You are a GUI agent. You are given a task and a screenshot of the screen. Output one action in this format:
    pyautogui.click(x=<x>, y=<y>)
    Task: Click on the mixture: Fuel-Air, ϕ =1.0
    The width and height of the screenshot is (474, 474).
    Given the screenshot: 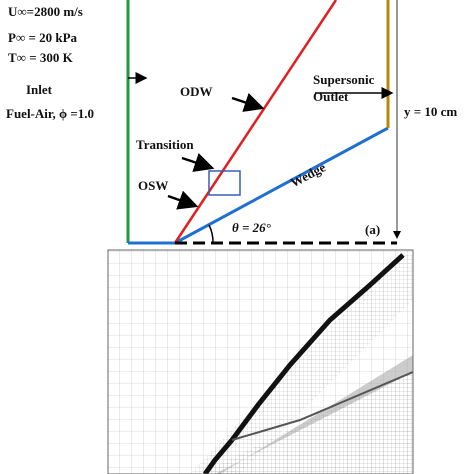 What is the action you would take?
    pyautogui.click(x=50, y=113)
    